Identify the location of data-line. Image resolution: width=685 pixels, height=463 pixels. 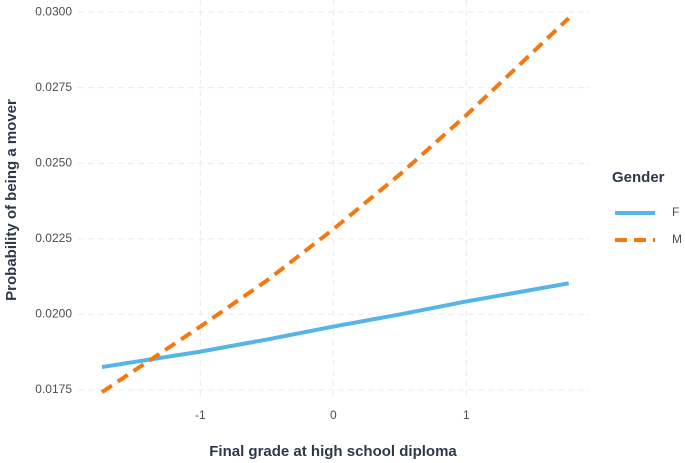
(335, 325).